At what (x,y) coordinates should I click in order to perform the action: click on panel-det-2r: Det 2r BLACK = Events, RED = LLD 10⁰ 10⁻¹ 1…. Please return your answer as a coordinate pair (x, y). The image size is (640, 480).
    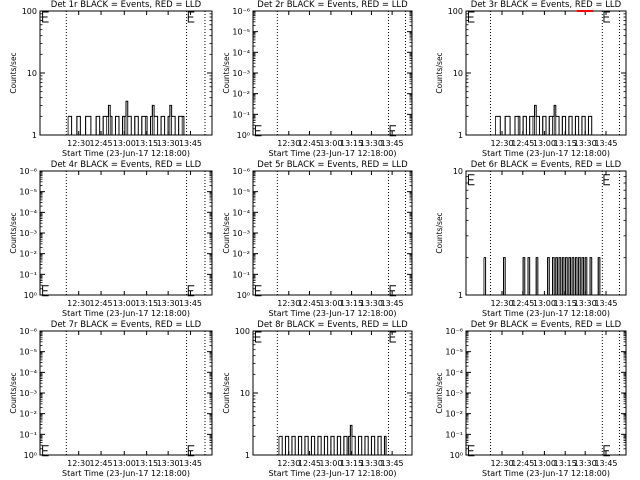
    Looking at the image, I should click on (317, 79).